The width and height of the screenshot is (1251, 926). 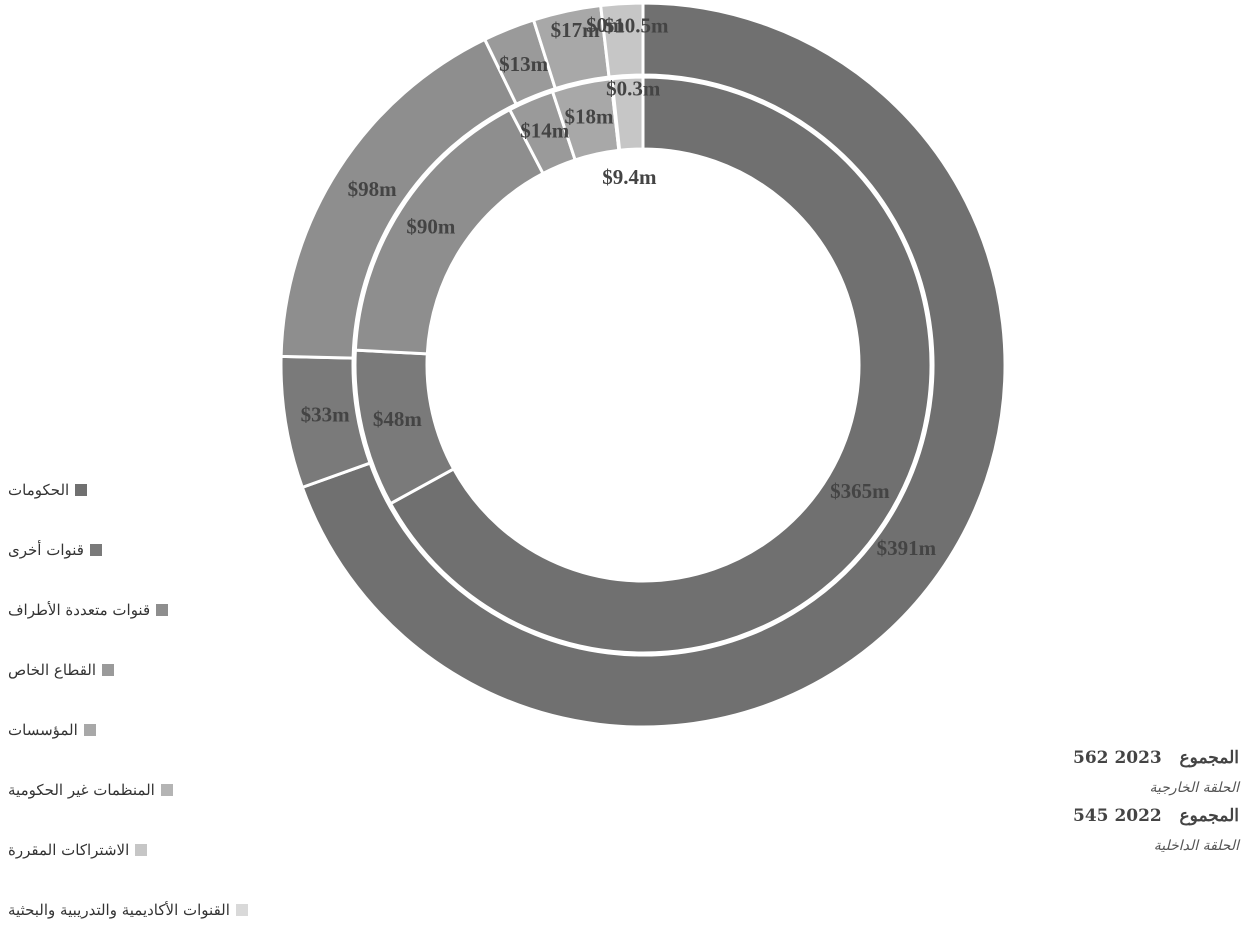 I want to click on outer-label-6: $10.5m, so click(x=636, y=25).